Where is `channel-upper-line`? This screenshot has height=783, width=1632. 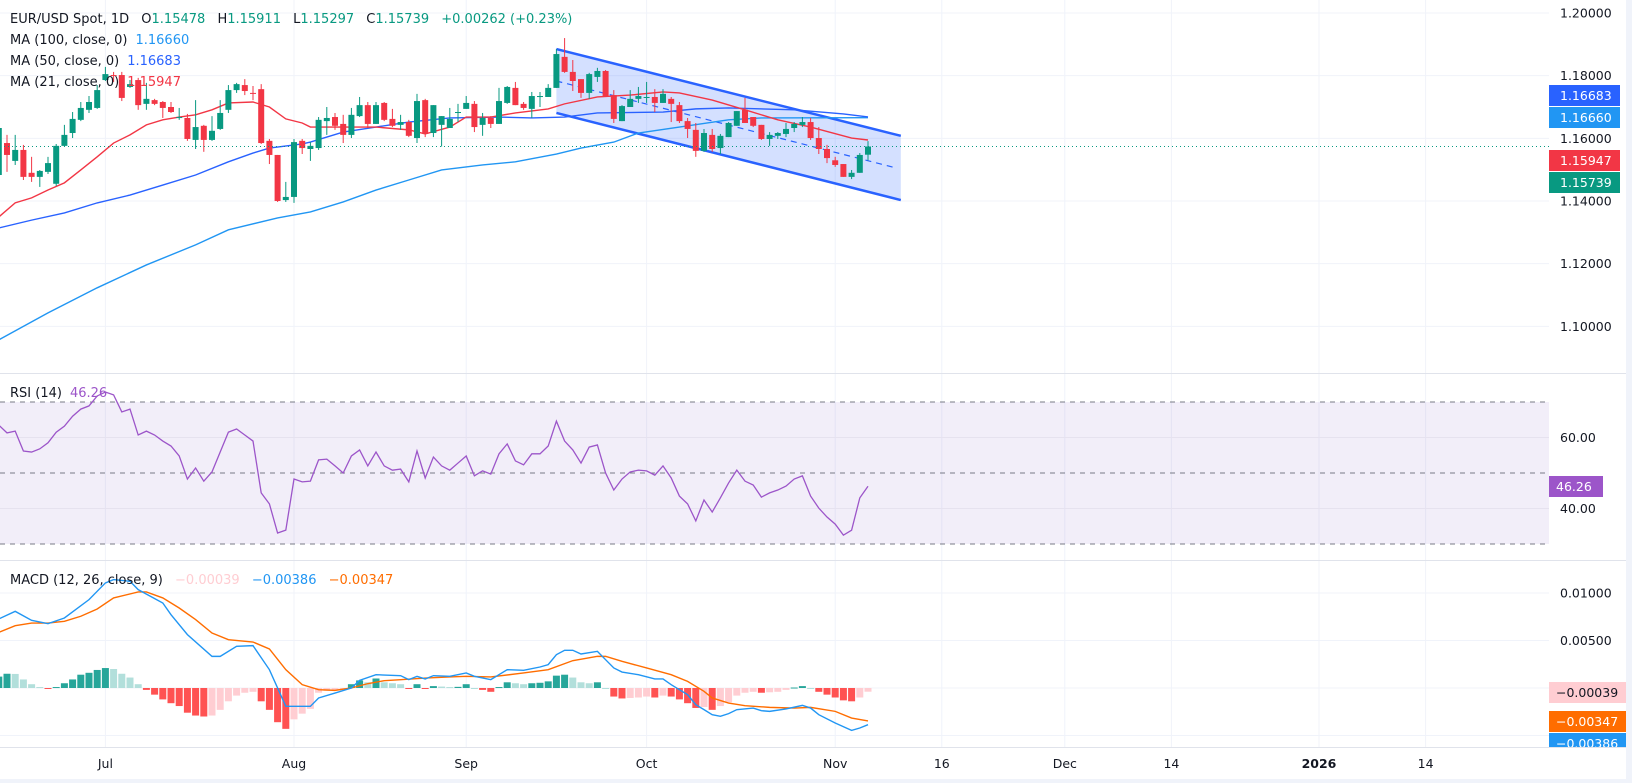
channel-upper-line is located at coordinates (729, 92).